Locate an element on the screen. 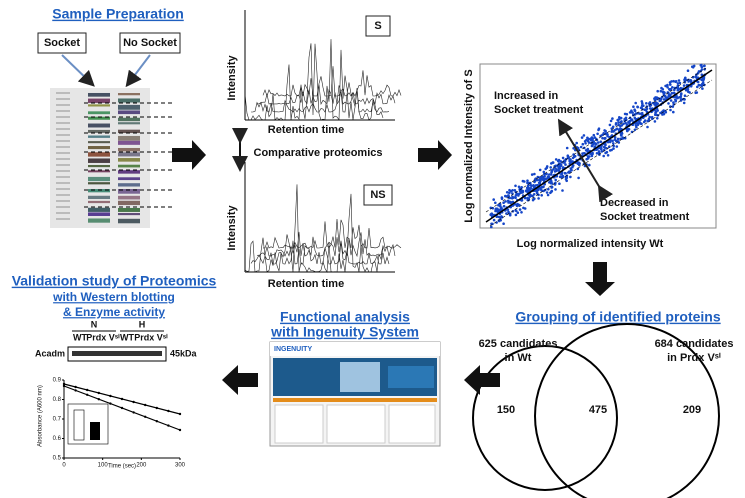  venn-circle is located at coordinates (627, 410).